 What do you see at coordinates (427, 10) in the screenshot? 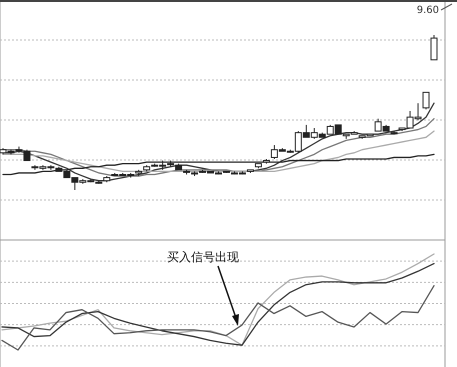
I see `text: 9.60` at bounding box center [427, 10].